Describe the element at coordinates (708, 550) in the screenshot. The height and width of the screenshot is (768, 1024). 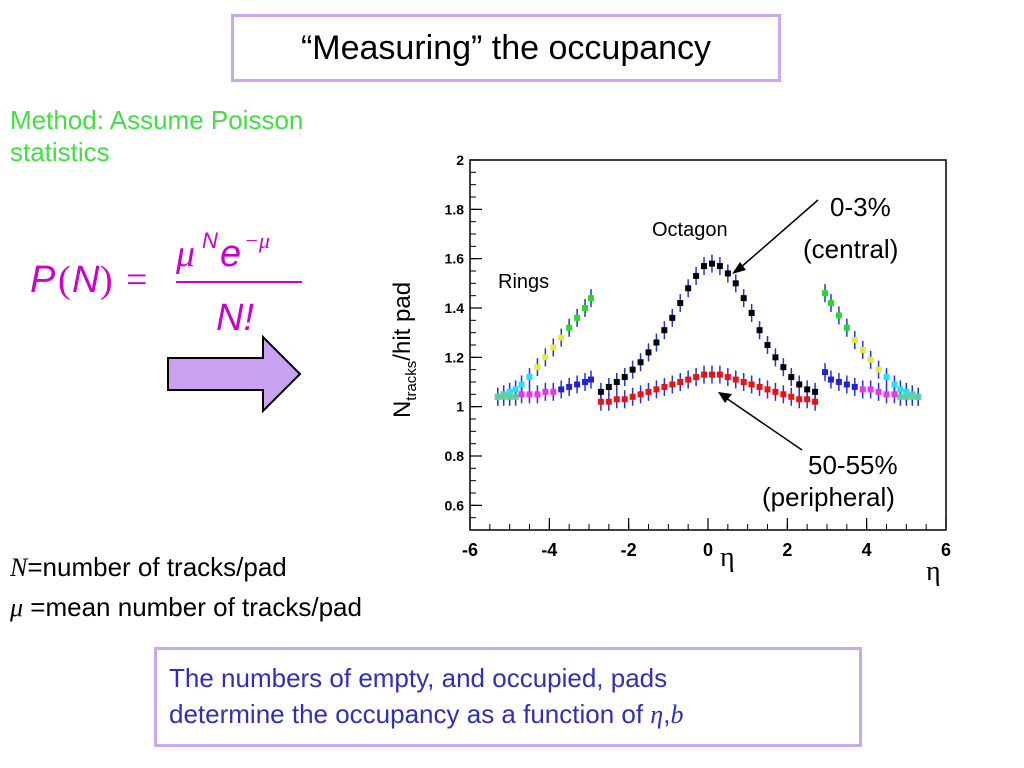
I see `x-tick-label: 0` at that location.